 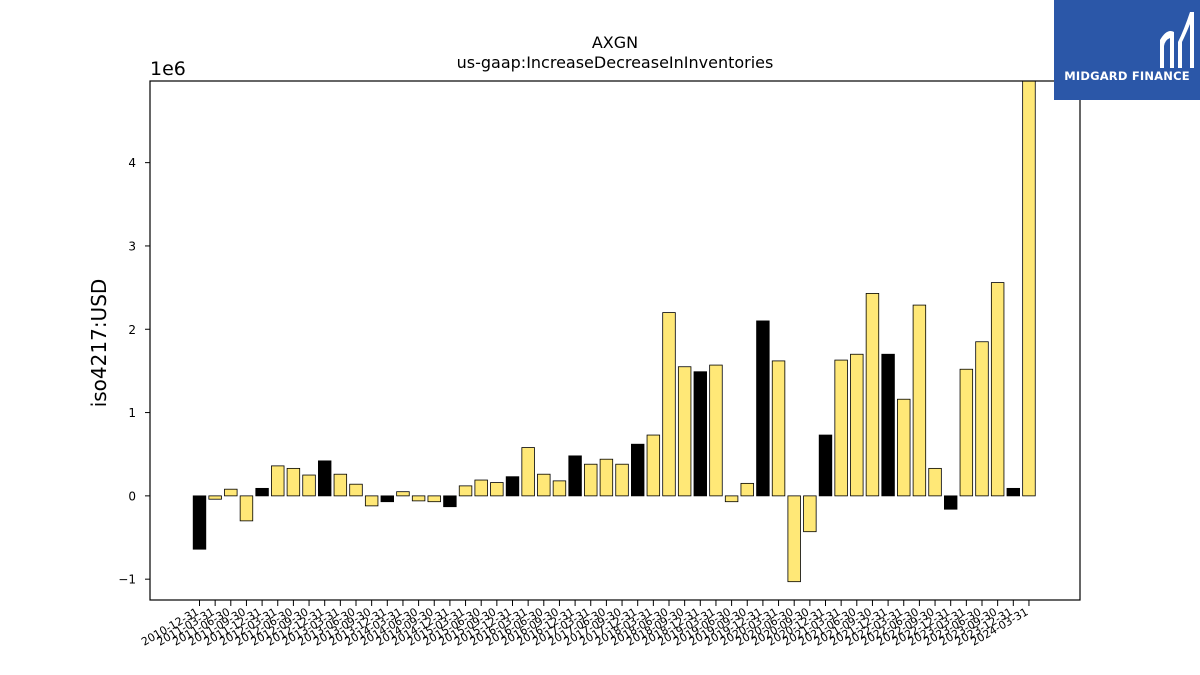 What do you see at coordinates (132, 496) in the screenshot?
I see `y-tick-label: 0` at bounding box center [132, 496].